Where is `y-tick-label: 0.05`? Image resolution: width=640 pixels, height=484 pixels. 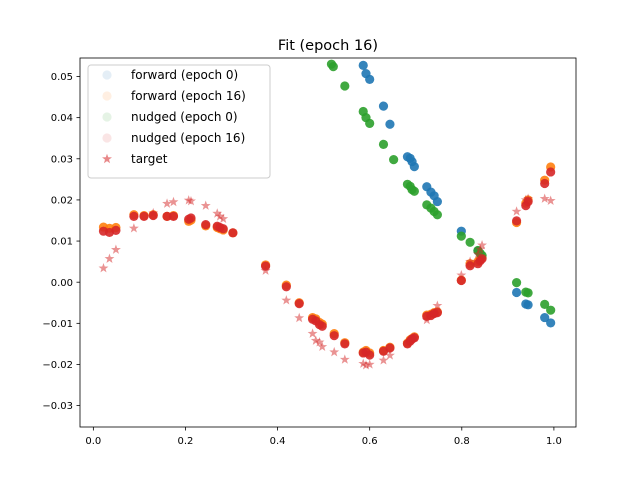 y-tick-label: 0.05 is located at coordinates (62, 77).